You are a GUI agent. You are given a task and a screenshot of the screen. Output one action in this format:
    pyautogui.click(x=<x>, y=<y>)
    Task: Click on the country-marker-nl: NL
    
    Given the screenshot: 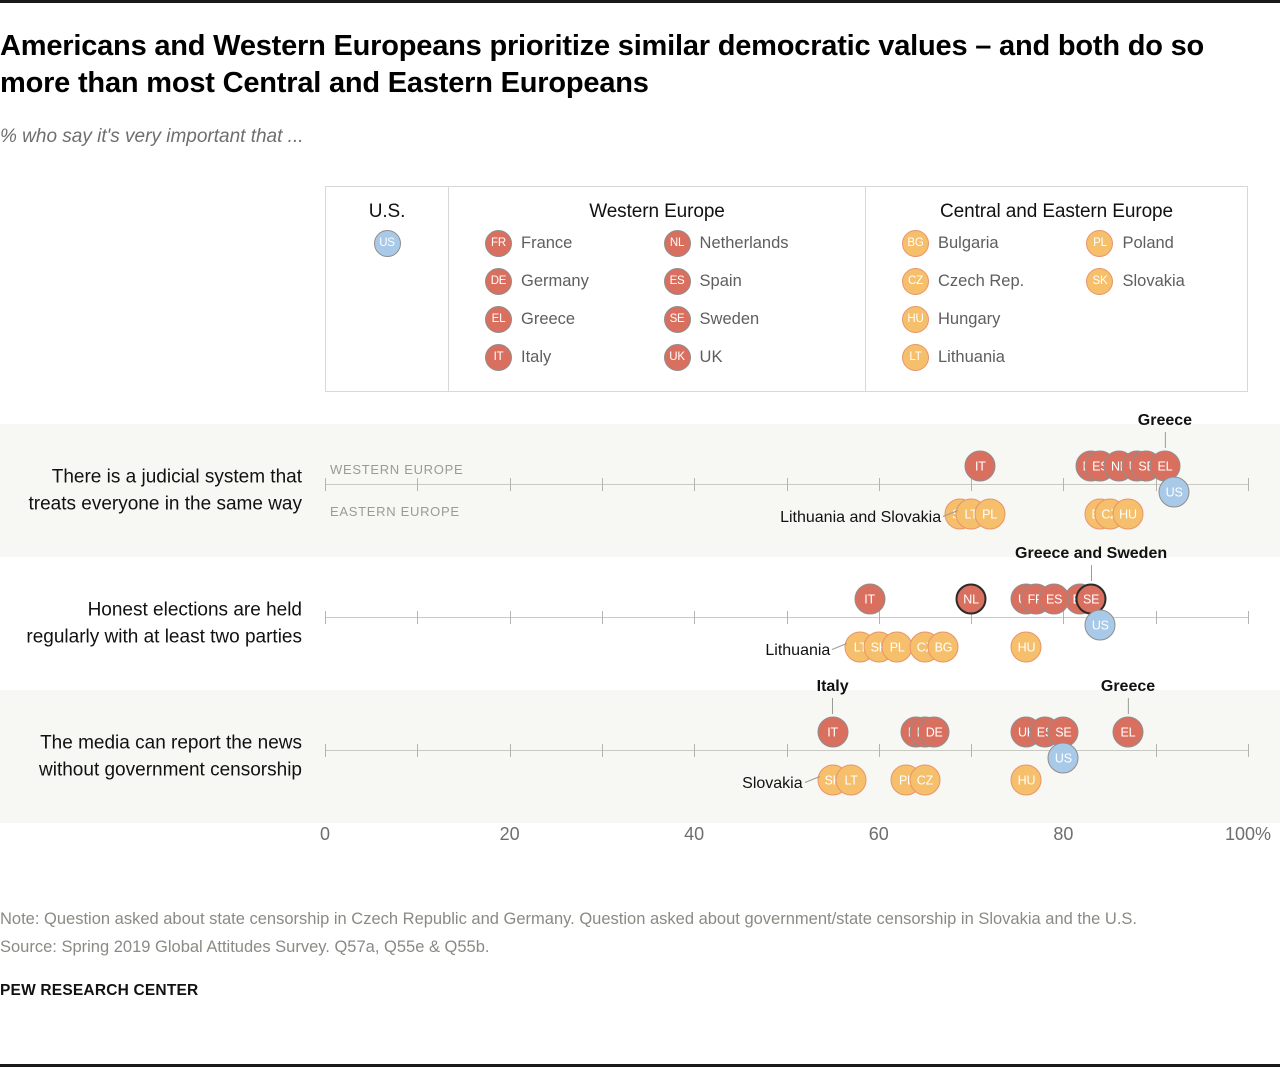 What is the action you would take?
    pyautogui.click(x=971, y=599)
    